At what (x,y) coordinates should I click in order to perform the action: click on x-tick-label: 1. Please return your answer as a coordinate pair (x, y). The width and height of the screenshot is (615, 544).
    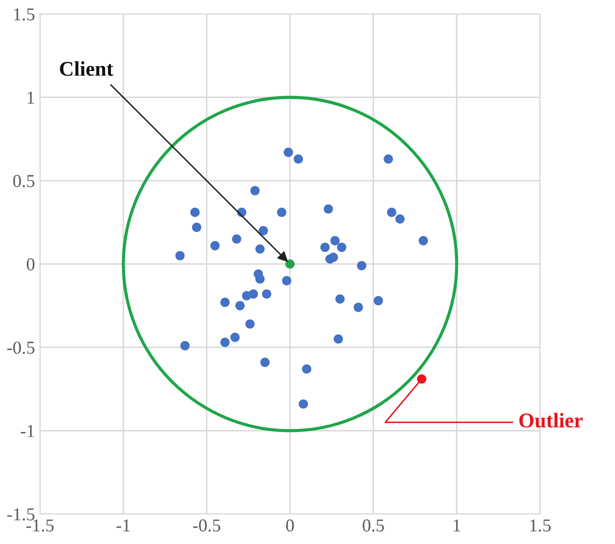
    Looking at the image, I should click on (457, 525).